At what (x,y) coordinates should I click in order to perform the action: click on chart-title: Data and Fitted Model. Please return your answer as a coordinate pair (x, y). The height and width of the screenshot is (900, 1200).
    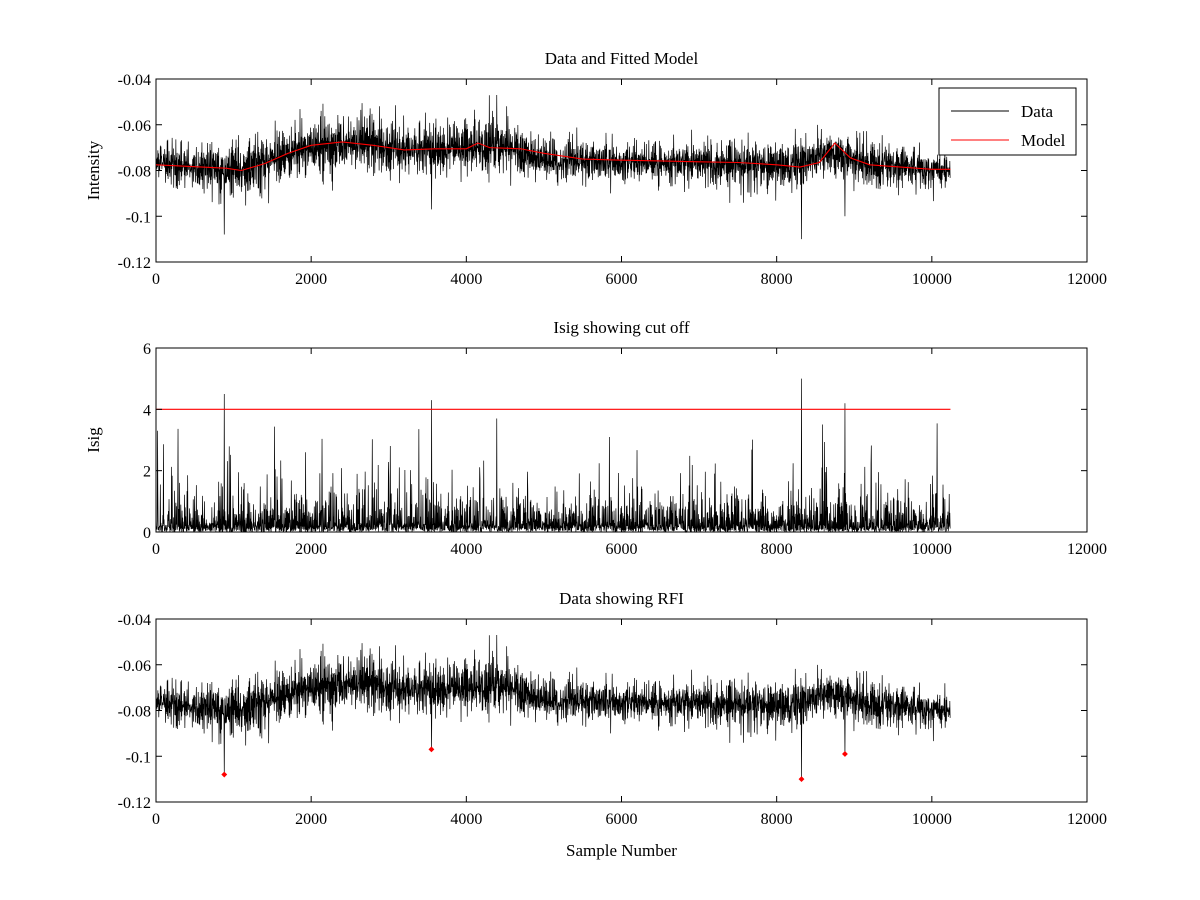
    Looking at the image, I should click on (622, 58).